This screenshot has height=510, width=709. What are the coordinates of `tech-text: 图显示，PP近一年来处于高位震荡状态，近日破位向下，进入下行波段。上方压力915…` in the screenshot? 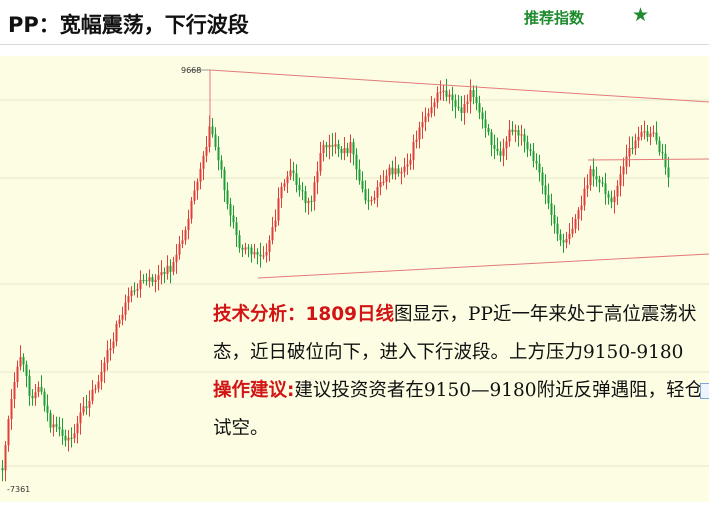 It's located at (455, 333).